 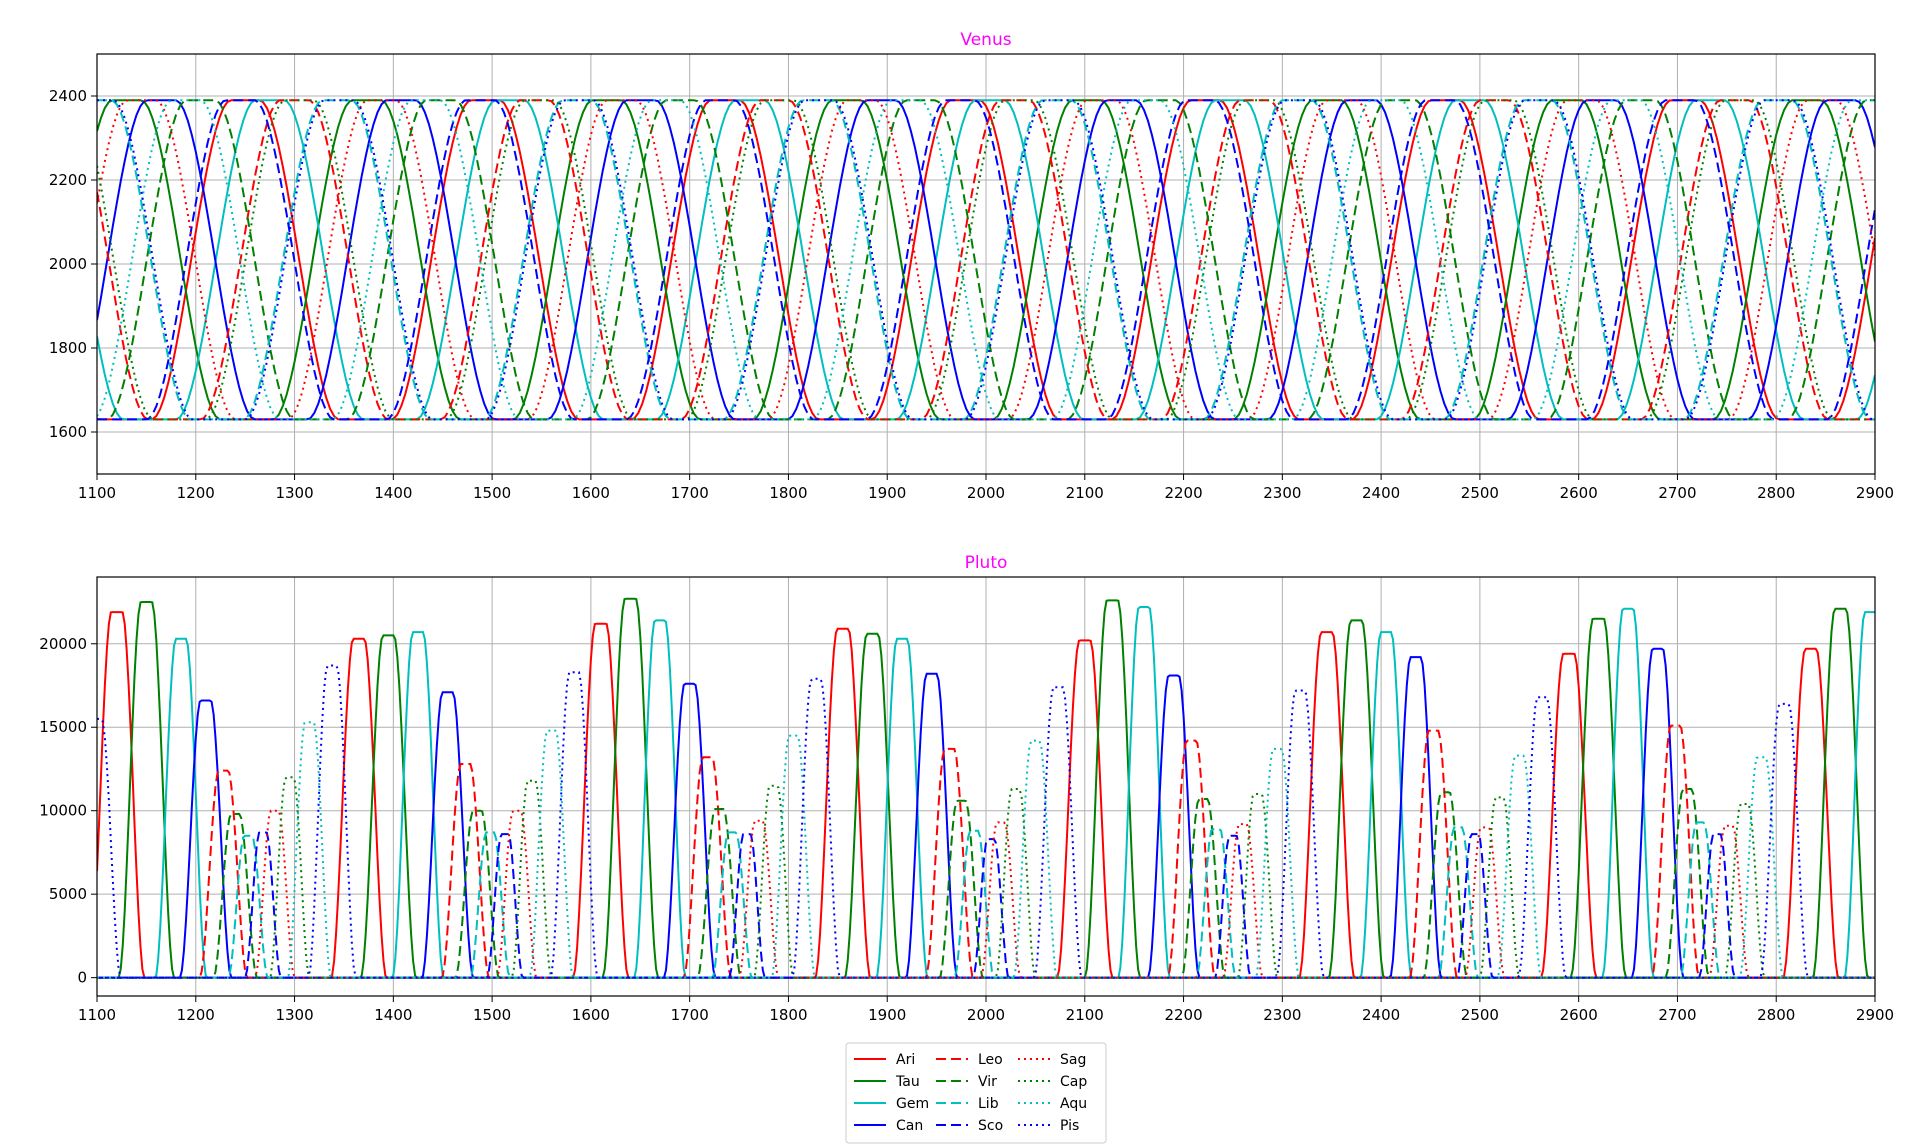 I want to click on legend-label-leo: Leo, so click(x=990, y=1060).